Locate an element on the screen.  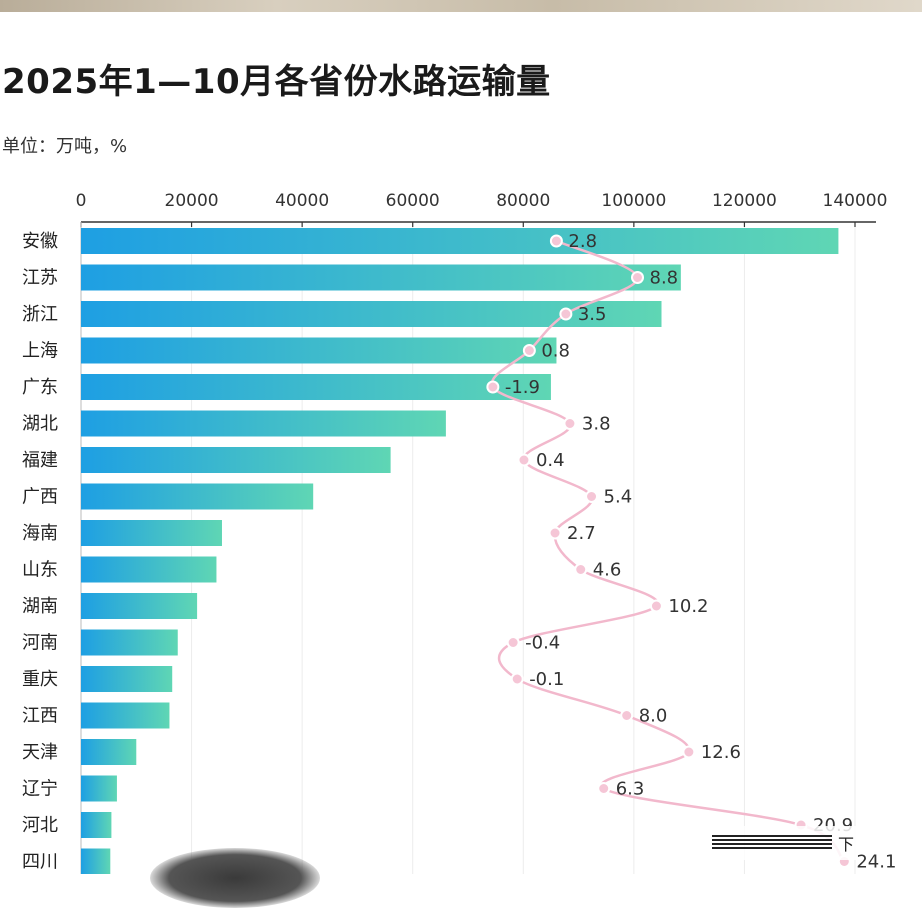
growth-label: 3.5 is located at coordinates (592, 314).